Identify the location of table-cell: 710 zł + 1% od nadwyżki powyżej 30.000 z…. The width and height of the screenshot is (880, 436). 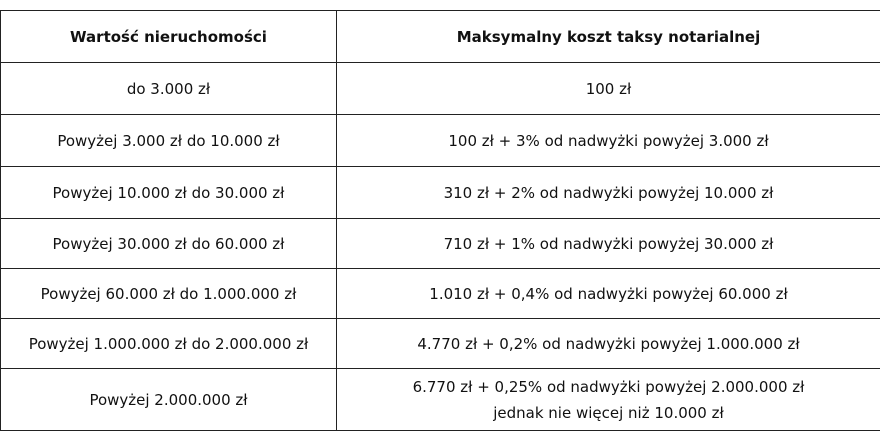
(608, 243).